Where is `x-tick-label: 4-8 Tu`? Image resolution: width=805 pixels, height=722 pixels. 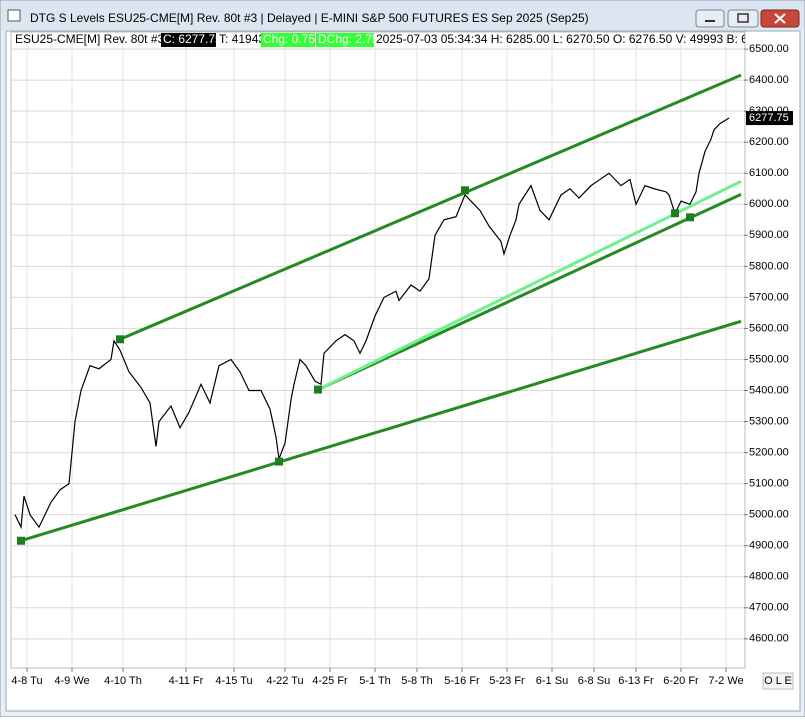 x-tick-label: 4-8 Tu is located at coordinates (26, 681).